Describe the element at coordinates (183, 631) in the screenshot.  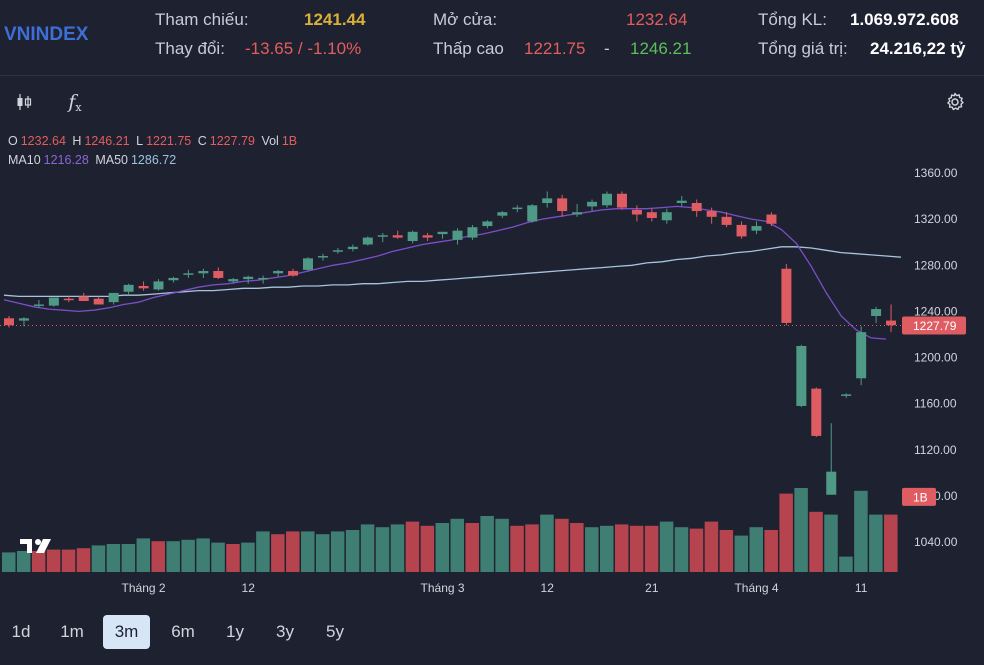
I see `range-button-6m: 6m` at that location.